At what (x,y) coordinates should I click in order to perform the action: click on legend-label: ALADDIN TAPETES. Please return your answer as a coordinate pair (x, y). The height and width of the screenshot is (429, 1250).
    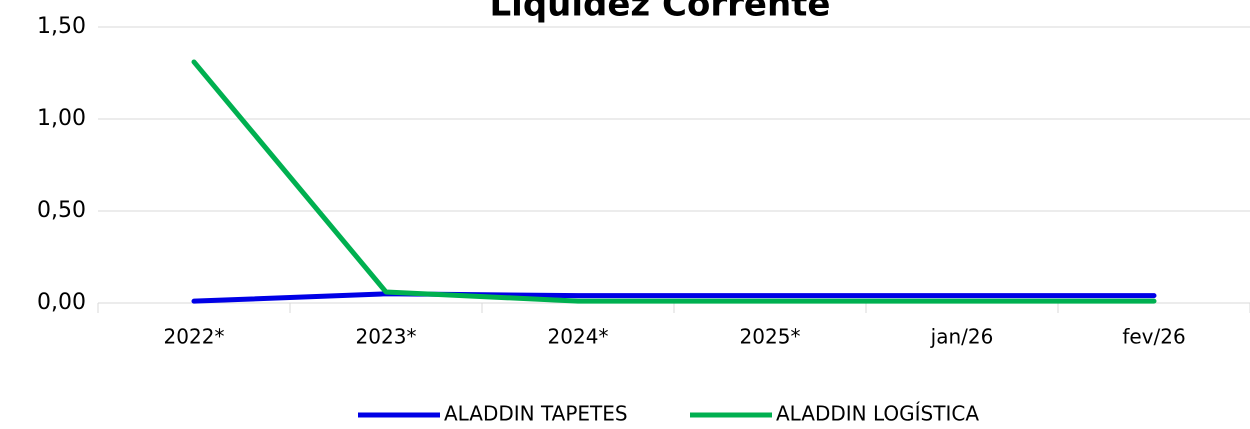
    Looking at the image, I should click on (536, 414).